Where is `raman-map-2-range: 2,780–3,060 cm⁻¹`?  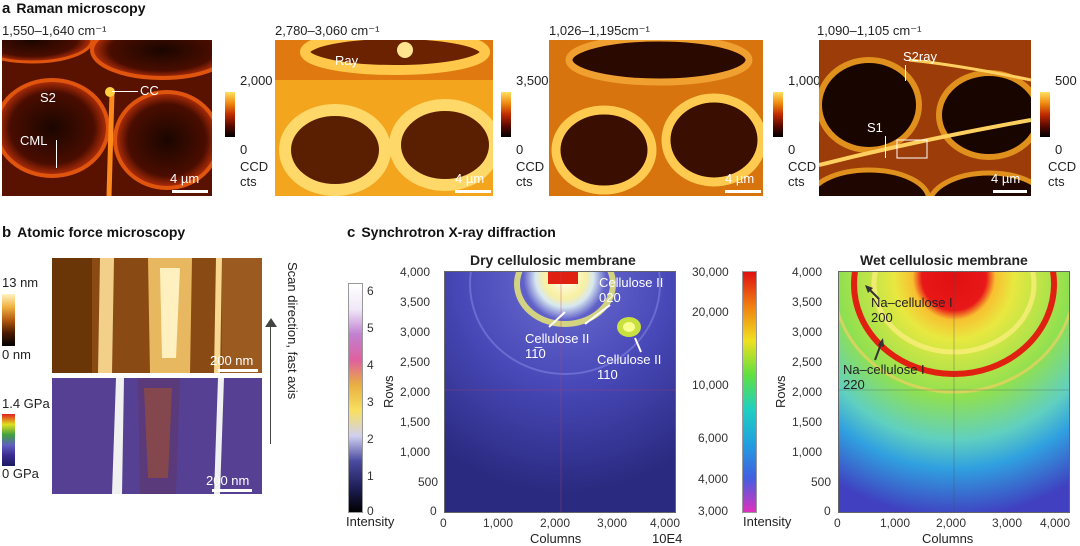 raman-map-2-range: 2,780–3,060 cm⁻¹ is located at coordinates (327, 30).